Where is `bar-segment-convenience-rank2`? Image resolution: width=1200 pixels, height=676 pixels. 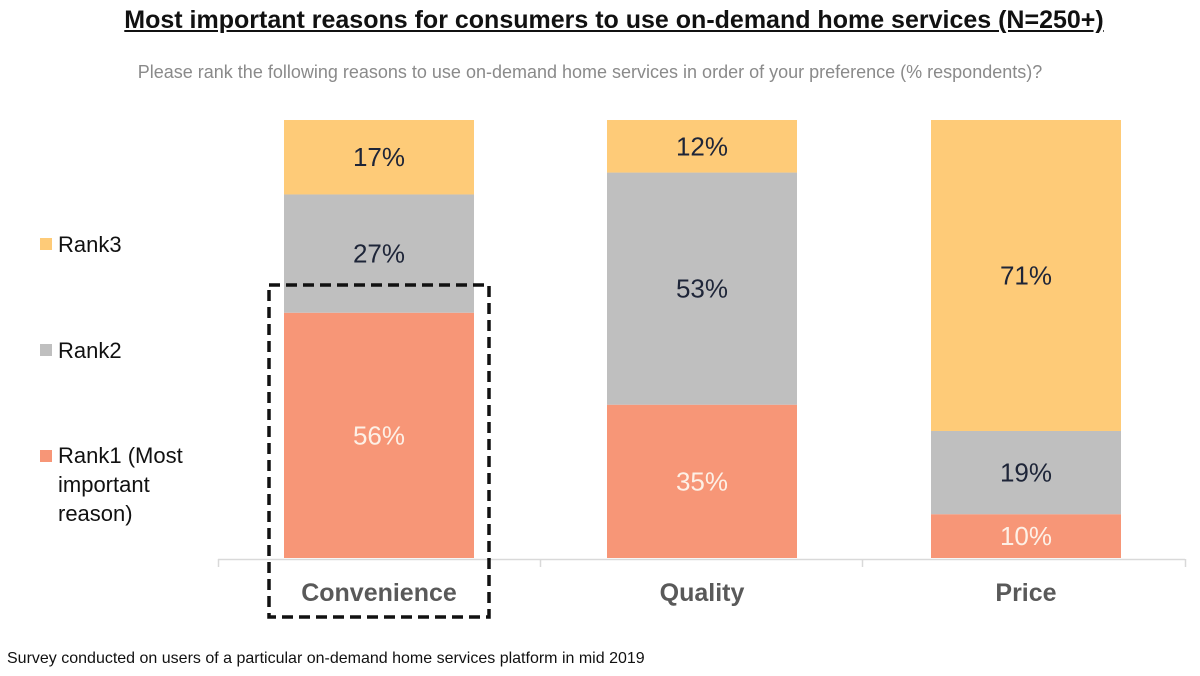
bar-segment-convenience-rank2 is located at coordinates (379, 253).